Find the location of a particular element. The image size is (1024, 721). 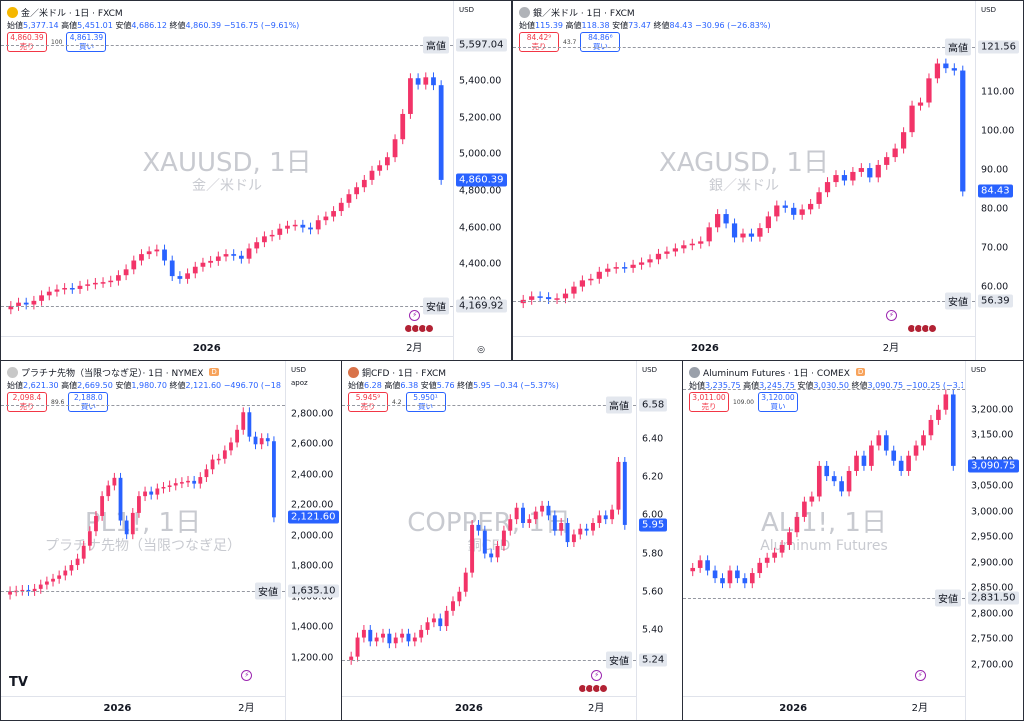

symbol-header: 金／米ドル · 1日 · FXCM is located at coordinates (229, 12).